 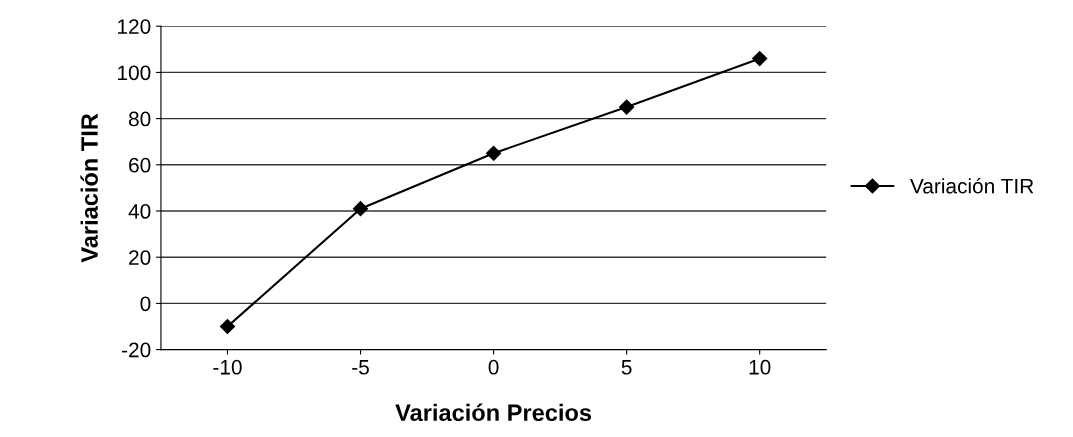 I want to click on y-axis-title: Variación TIR, so click(x=89, y=188).